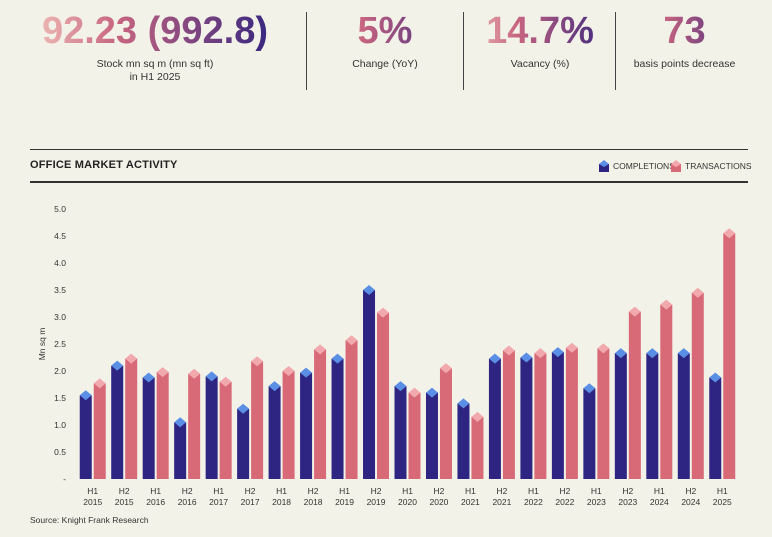  What do you see at coordinates (644, 166) in the screenshot?
I see `legend-completions-label: COMPLETIONS` at bounding box center [644, 166].